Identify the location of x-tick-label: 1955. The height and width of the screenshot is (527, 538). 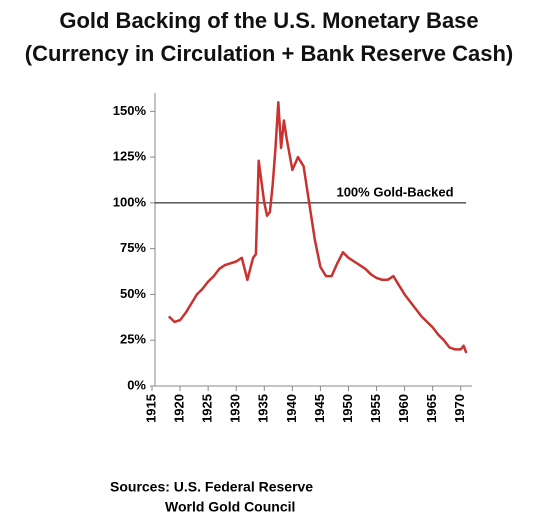
(375, 408).